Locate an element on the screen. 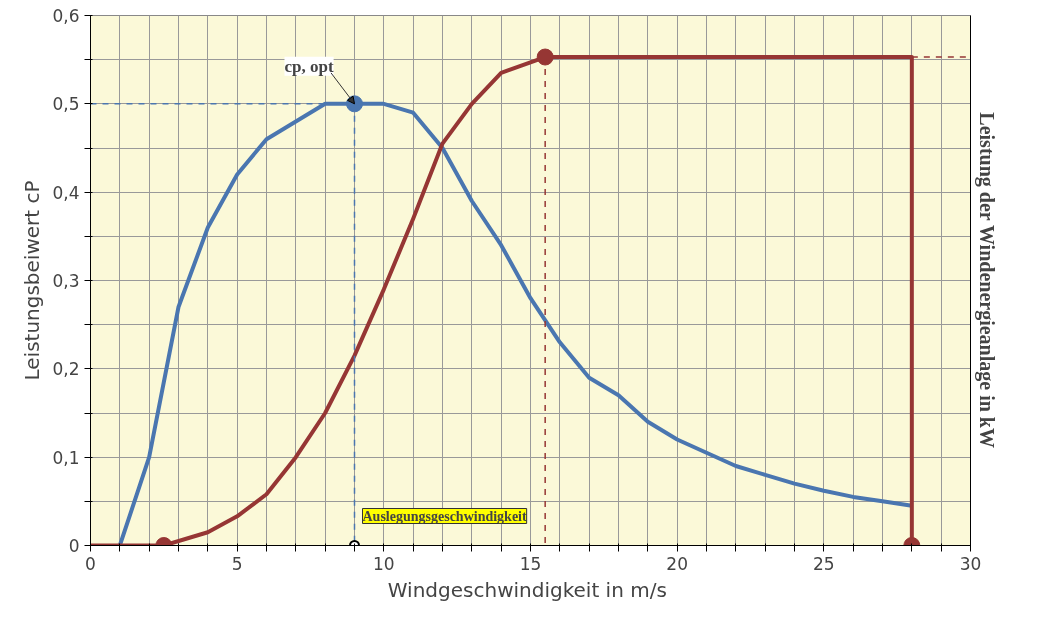 The width and height of the screenshot is (1047, 623). y-tick-label: 0,4 is located at coordinates (66, 192).